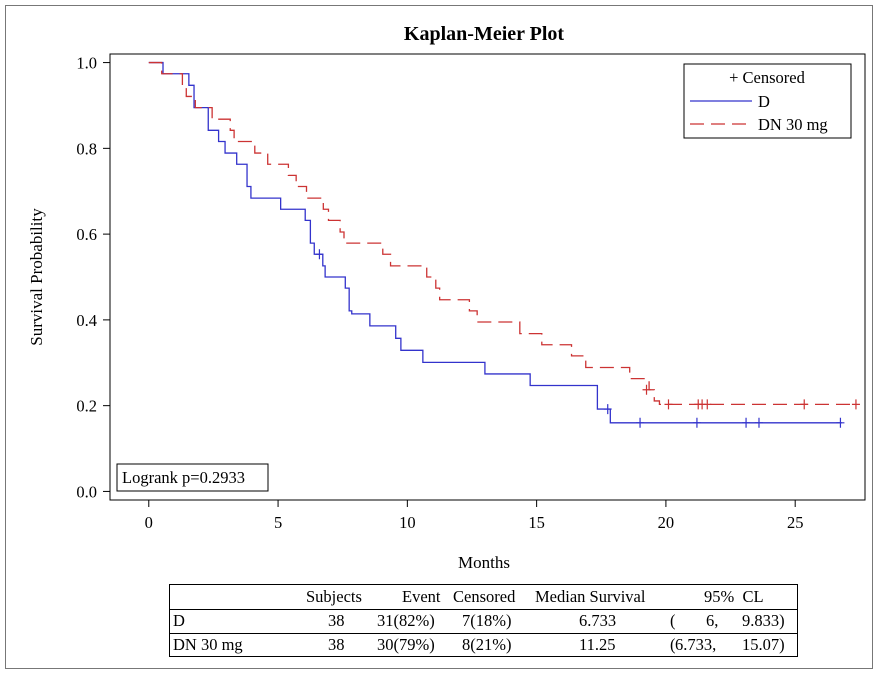  Describe the element at coordinates (484, 34) in the screenshot. I see `chart-title: Kaplan-Meier Plot` at that location.